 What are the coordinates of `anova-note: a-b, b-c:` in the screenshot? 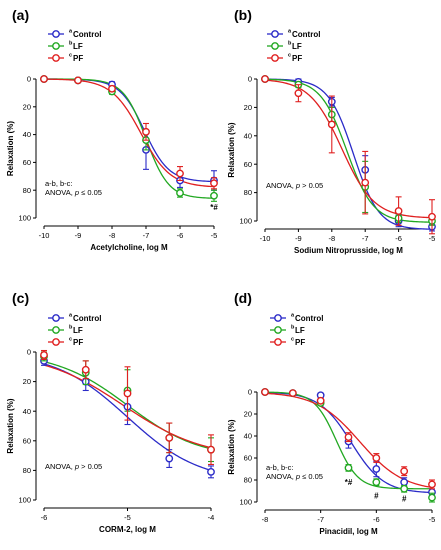 It's located at (59, 183).